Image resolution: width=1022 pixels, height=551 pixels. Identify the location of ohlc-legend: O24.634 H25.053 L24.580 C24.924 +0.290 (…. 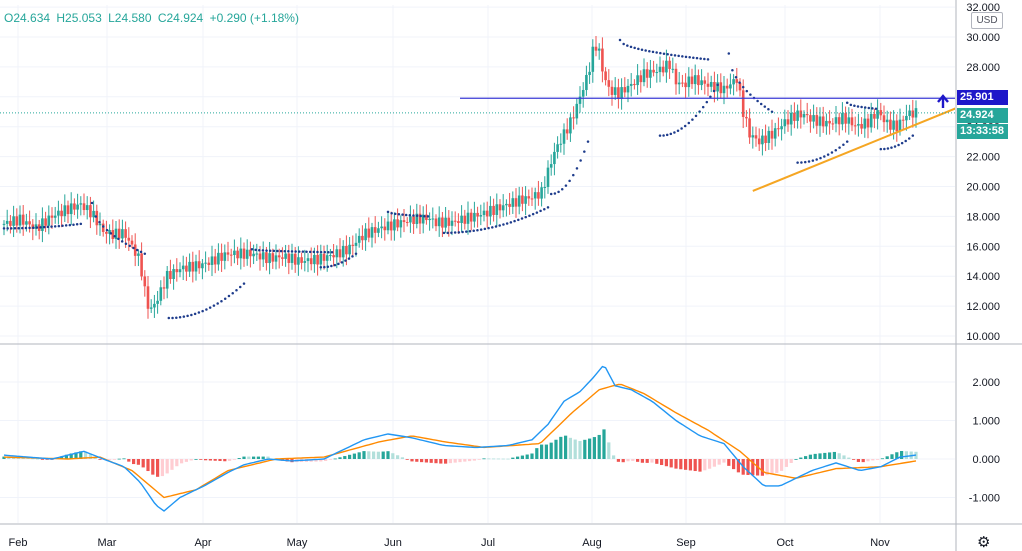
(153, 18).